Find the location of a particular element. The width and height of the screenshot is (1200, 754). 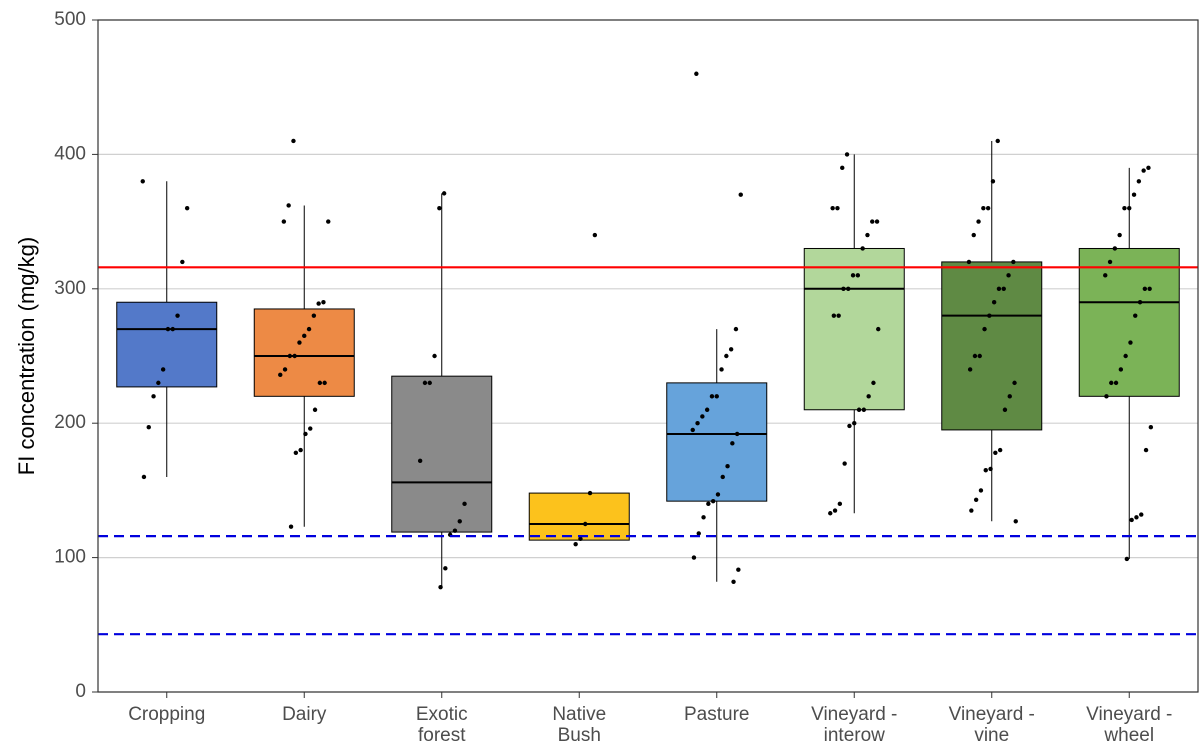

x-tick-label: Cropping is located at coordinates (167, 714).